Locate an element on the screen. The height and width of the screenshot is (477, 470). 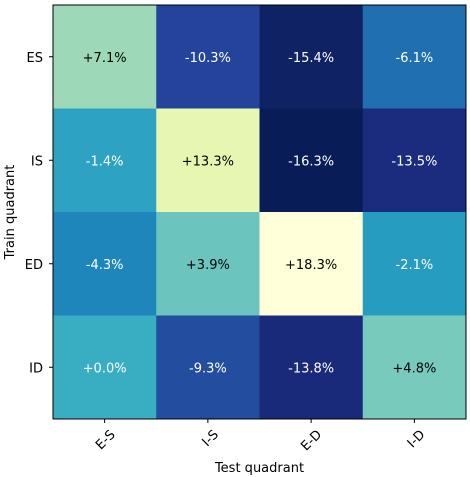
cell-value-label: -2.1% is located at coordinates (415, 265).